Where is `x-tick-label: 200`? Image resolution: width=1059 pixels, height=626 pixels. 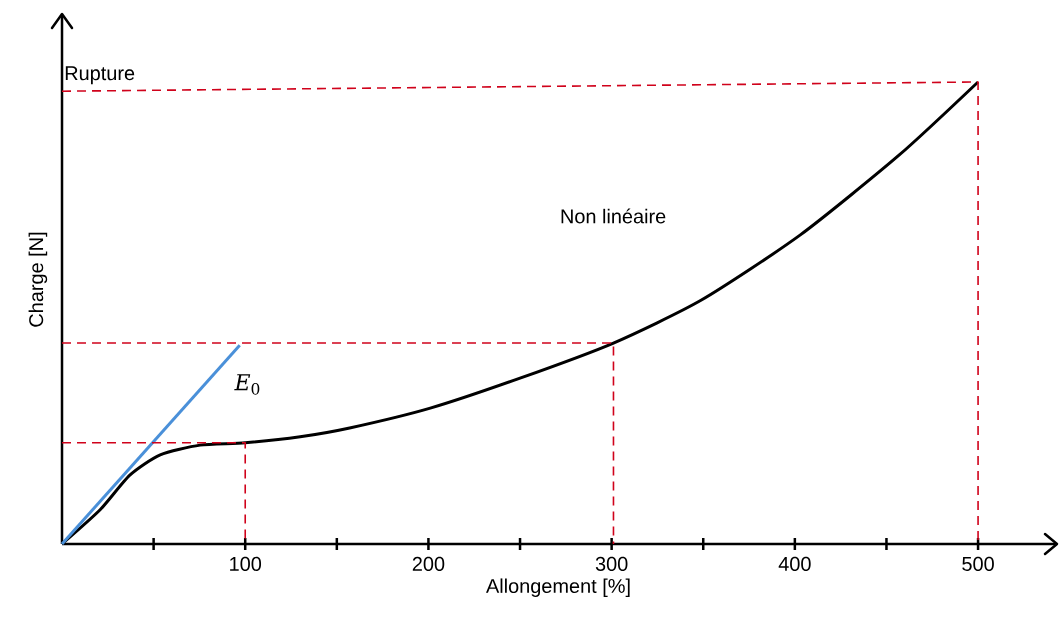
x-tick-label: 200 is located at coordinates (428, 563).